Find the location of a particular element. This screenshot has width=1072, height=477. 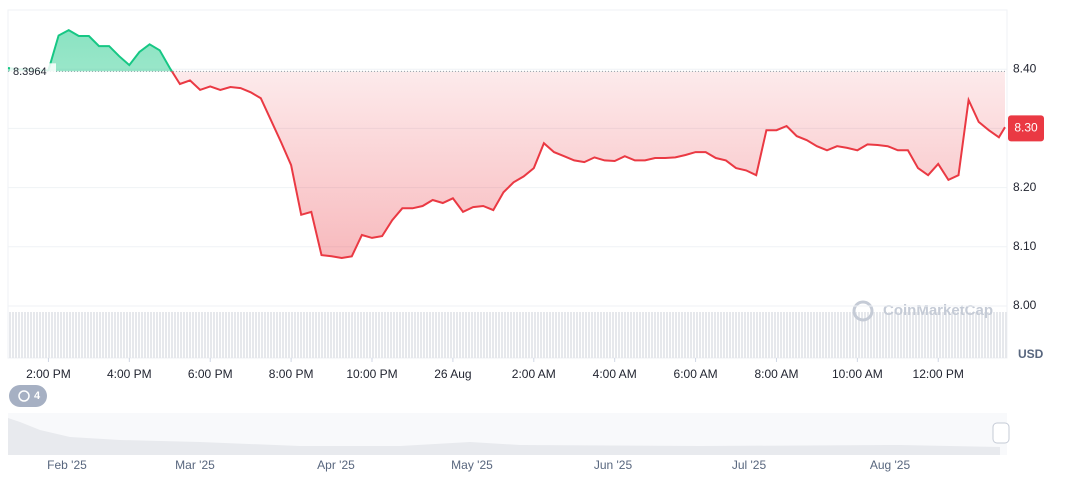

x-tick-label: 2:00 PM is located at coordinates (48, 374).